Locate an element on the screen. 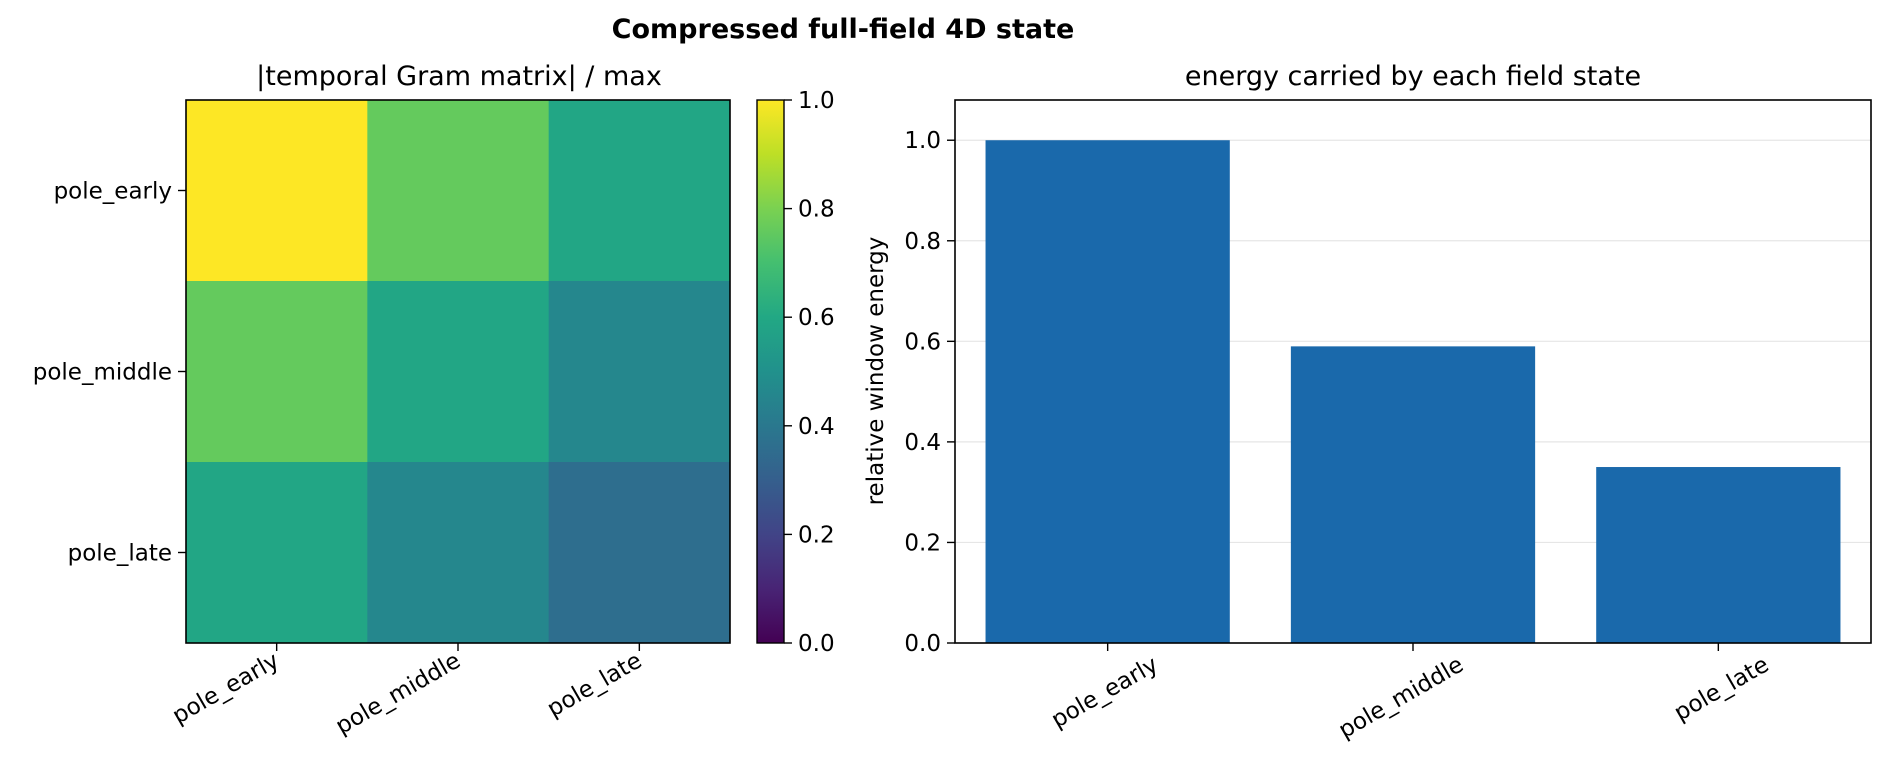  colorbar-tick-label: 0.8 is located at coordinates (816, 210).